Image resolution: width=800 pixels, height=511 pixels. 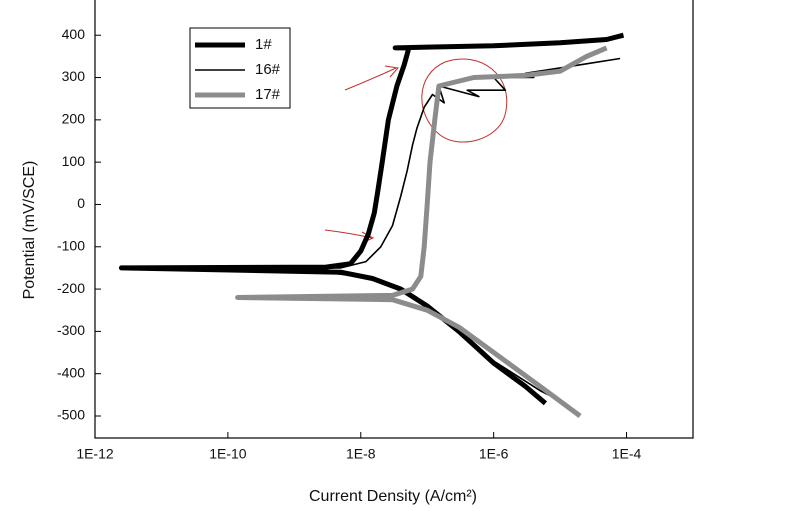 I want to click on y-tick-label: -100, so click(x=71, y=245).